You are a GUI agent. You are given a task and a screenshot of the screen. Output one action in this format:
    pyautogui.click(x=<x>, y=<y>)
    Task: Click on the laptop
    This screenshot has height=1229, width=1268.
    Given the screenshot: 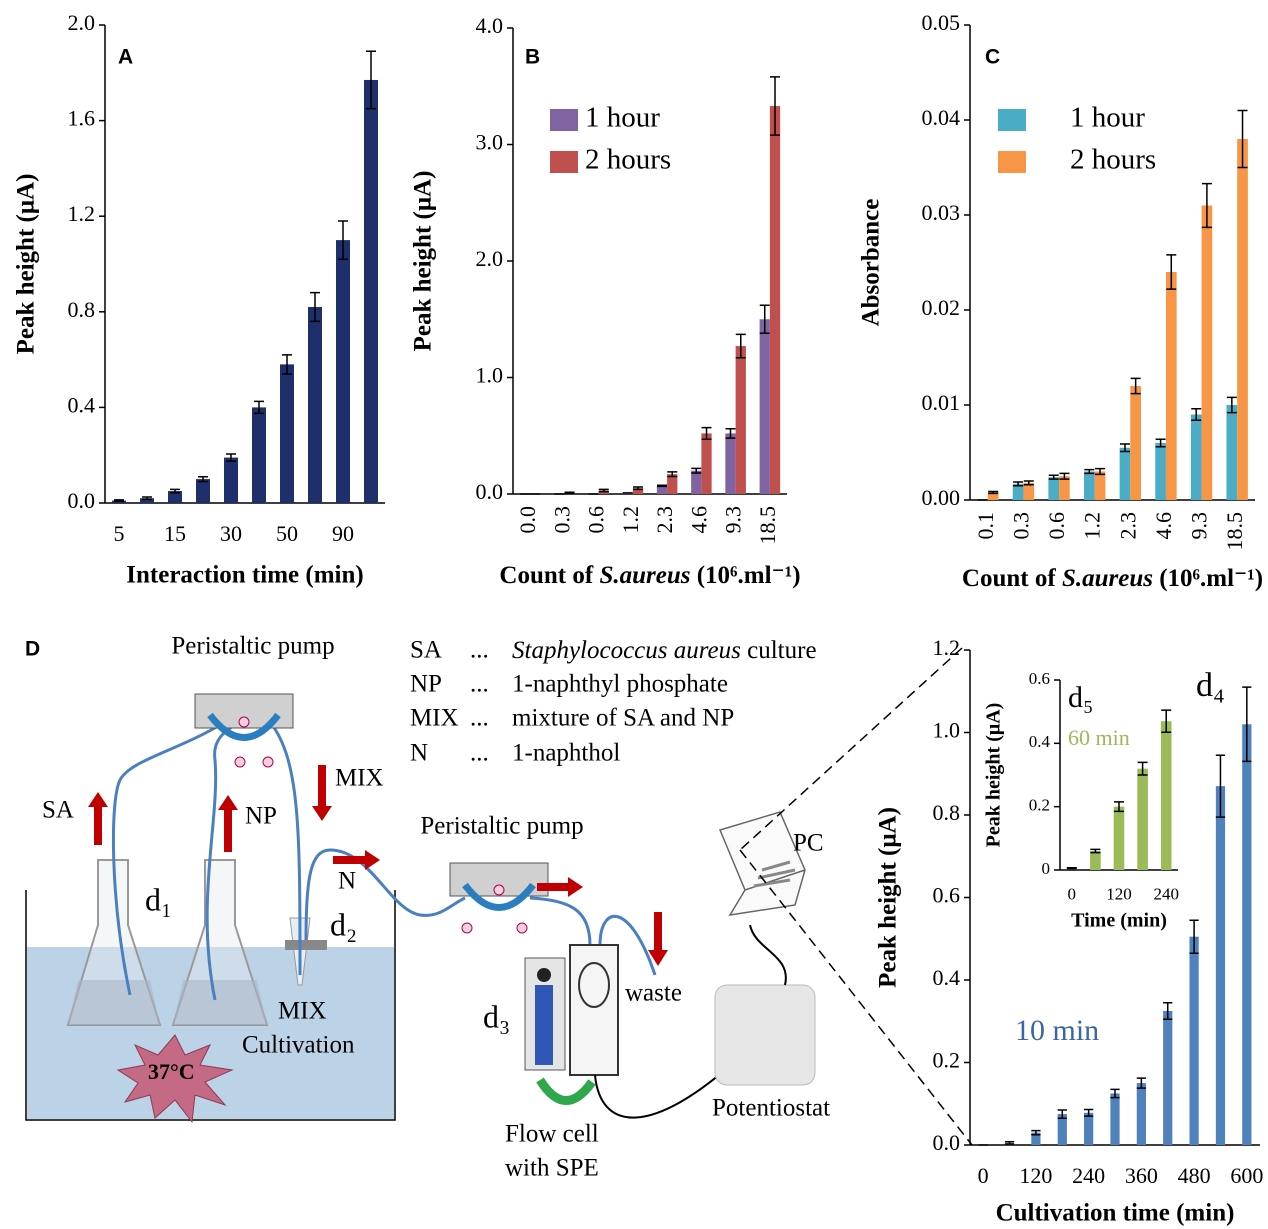 What is the action you would take?
    pyautogui.click(x=762, y=863)
    